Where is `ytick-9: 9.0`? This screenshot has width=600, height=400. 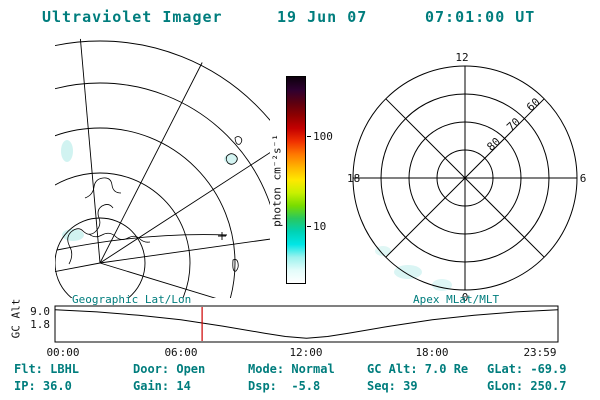 ytick-9: 9.0 is located at coordinates (40, 311).